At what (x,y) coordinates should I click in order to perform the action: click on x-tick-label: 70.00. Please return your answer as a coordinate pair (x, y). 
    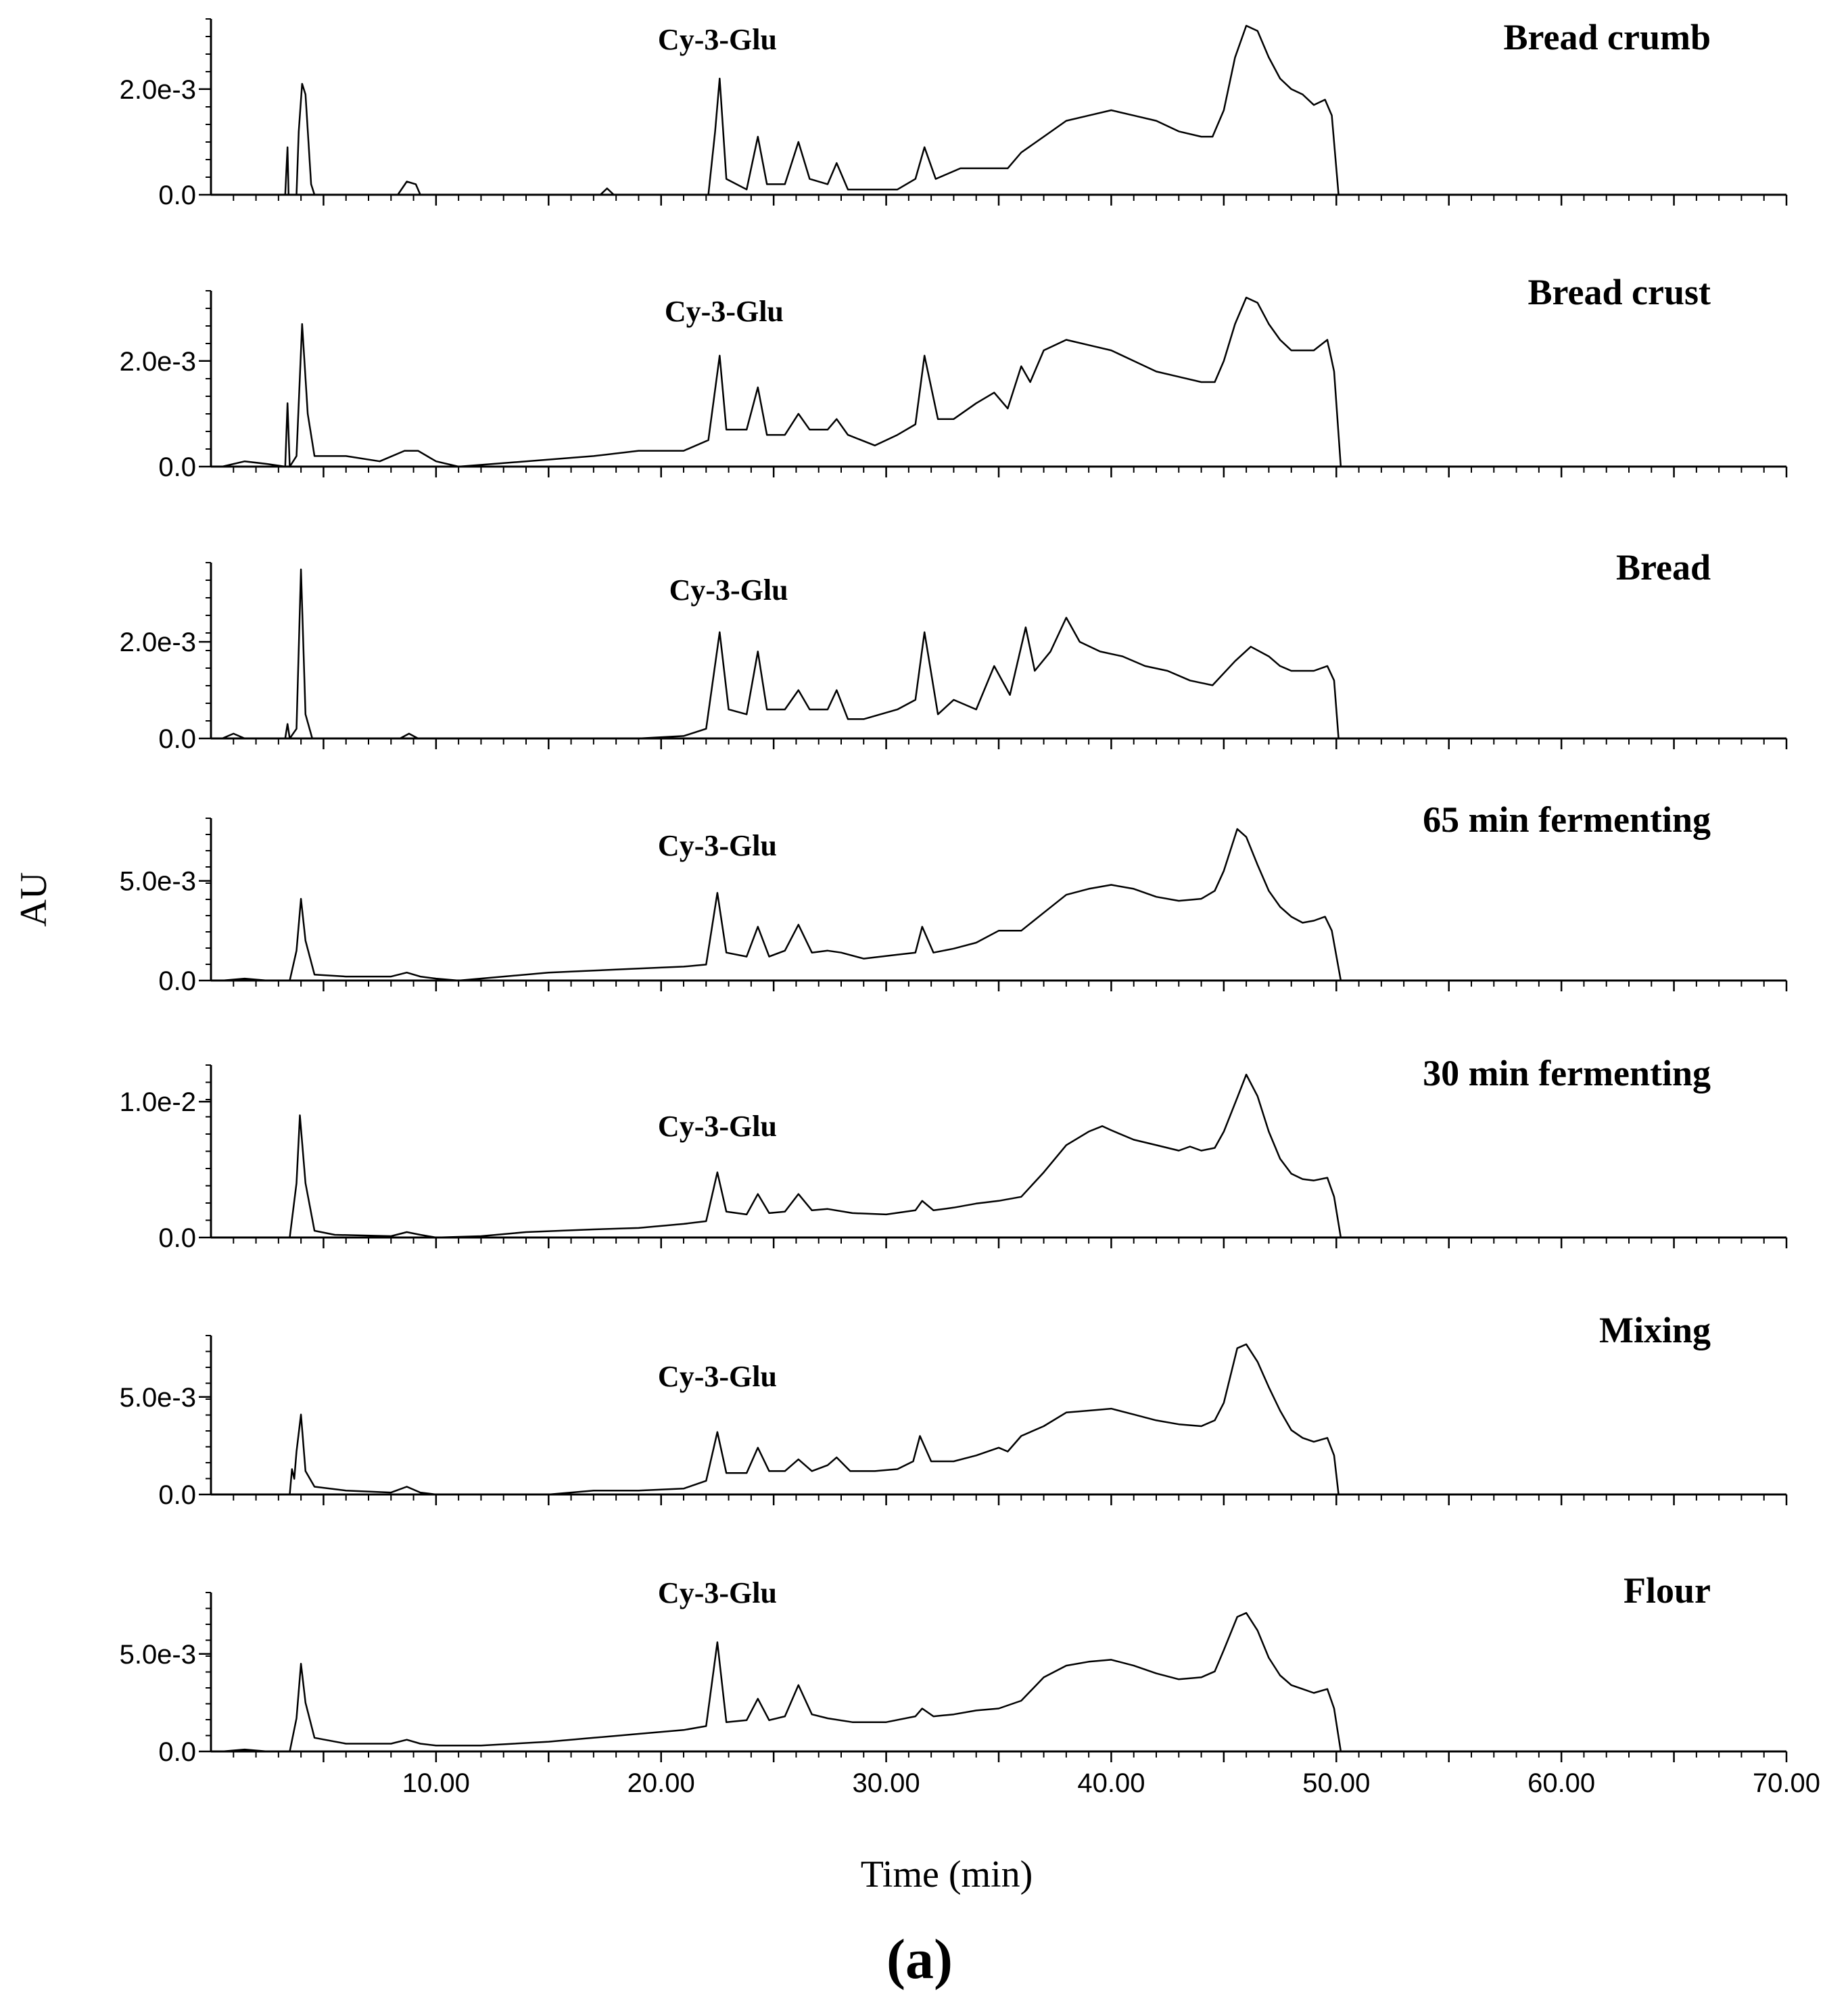
    Looking at the image, I should click on (1786, 1783).